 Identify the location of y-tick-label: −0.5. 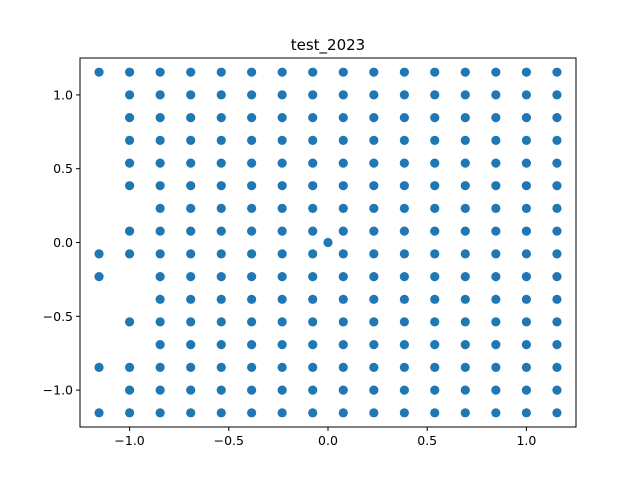
(58, 316).